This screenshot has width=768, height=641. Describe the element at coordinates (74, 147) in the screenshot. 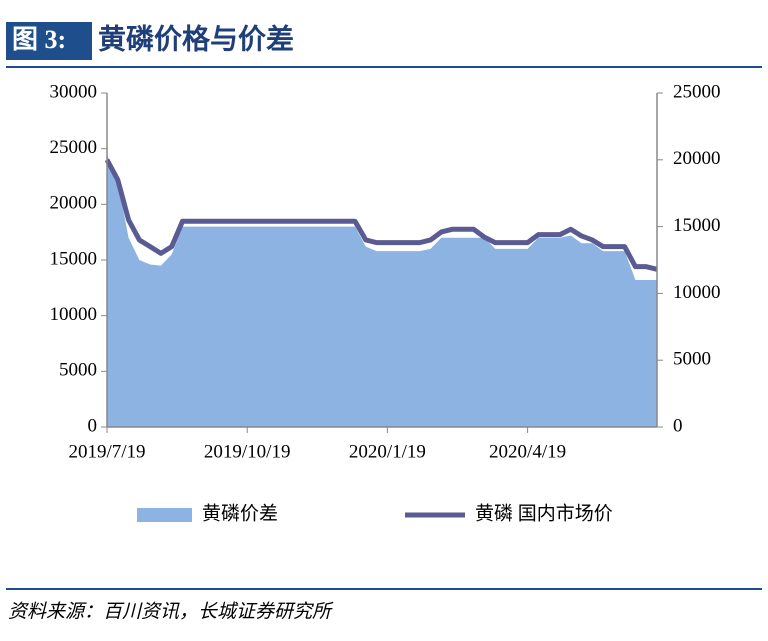

I see `y-tick-label: 25000` at that location.